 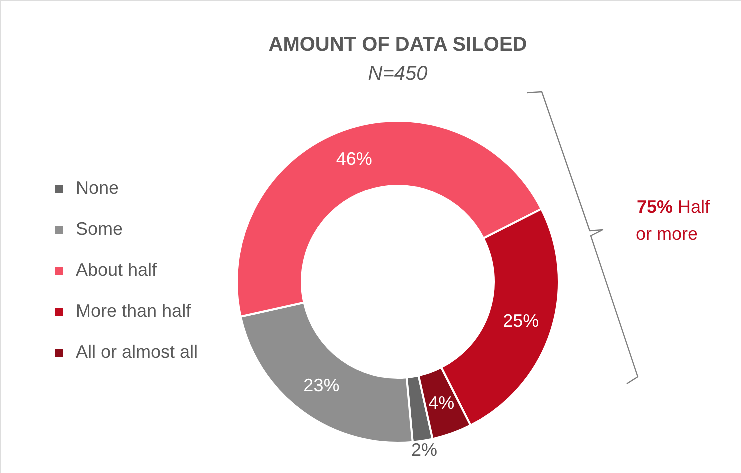 What do you see at coordinates (521, 321) in the screenshot?
I see `data-label: 25%` at bounding box center [521, 321].